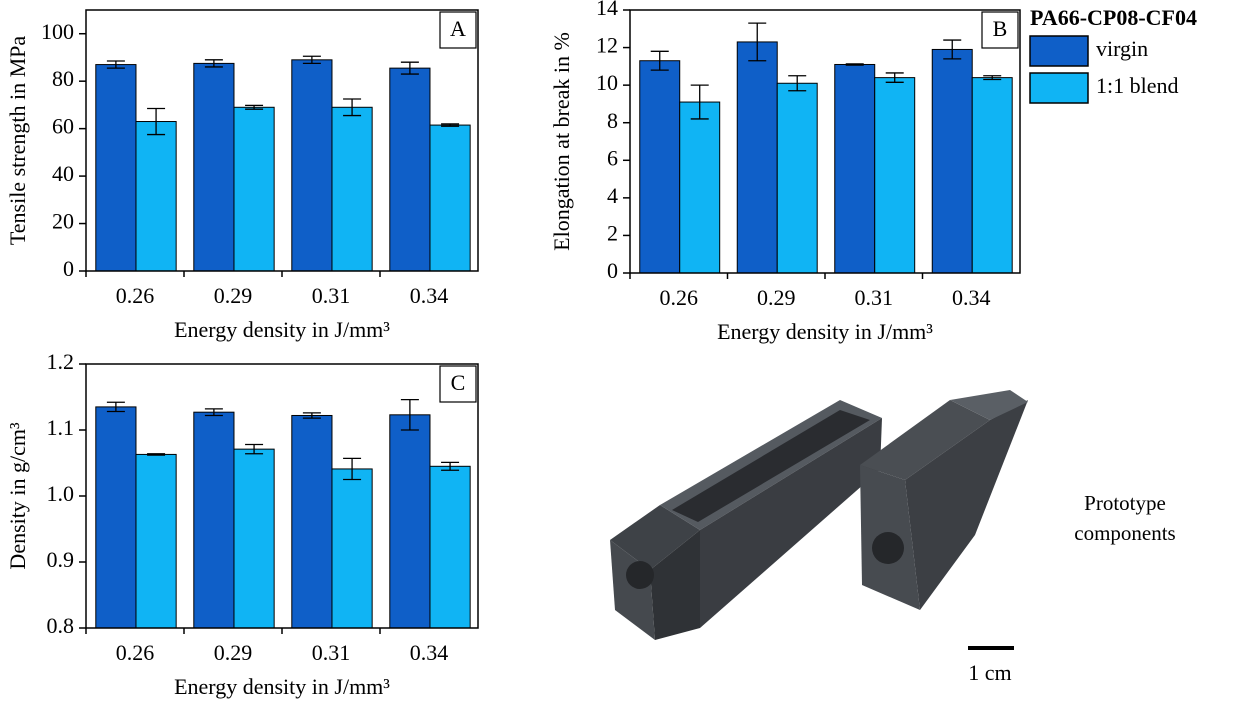 Image resolution: width=1247 pixels, height=704 pixels. What do you see at coordinates (612, 232) in the screenshot?
I see `y-tick-label: 2` at bounding box center [612, 232].